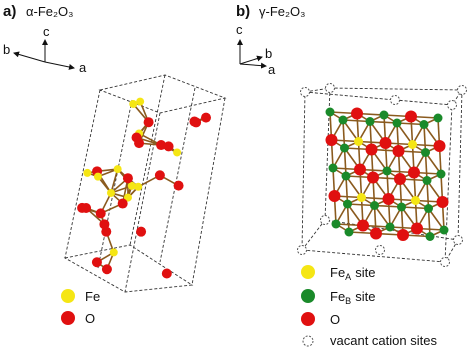  Describe the element at coordinates (80, 307) in the screenshot. I see `legend-a: Fe O` at that location.